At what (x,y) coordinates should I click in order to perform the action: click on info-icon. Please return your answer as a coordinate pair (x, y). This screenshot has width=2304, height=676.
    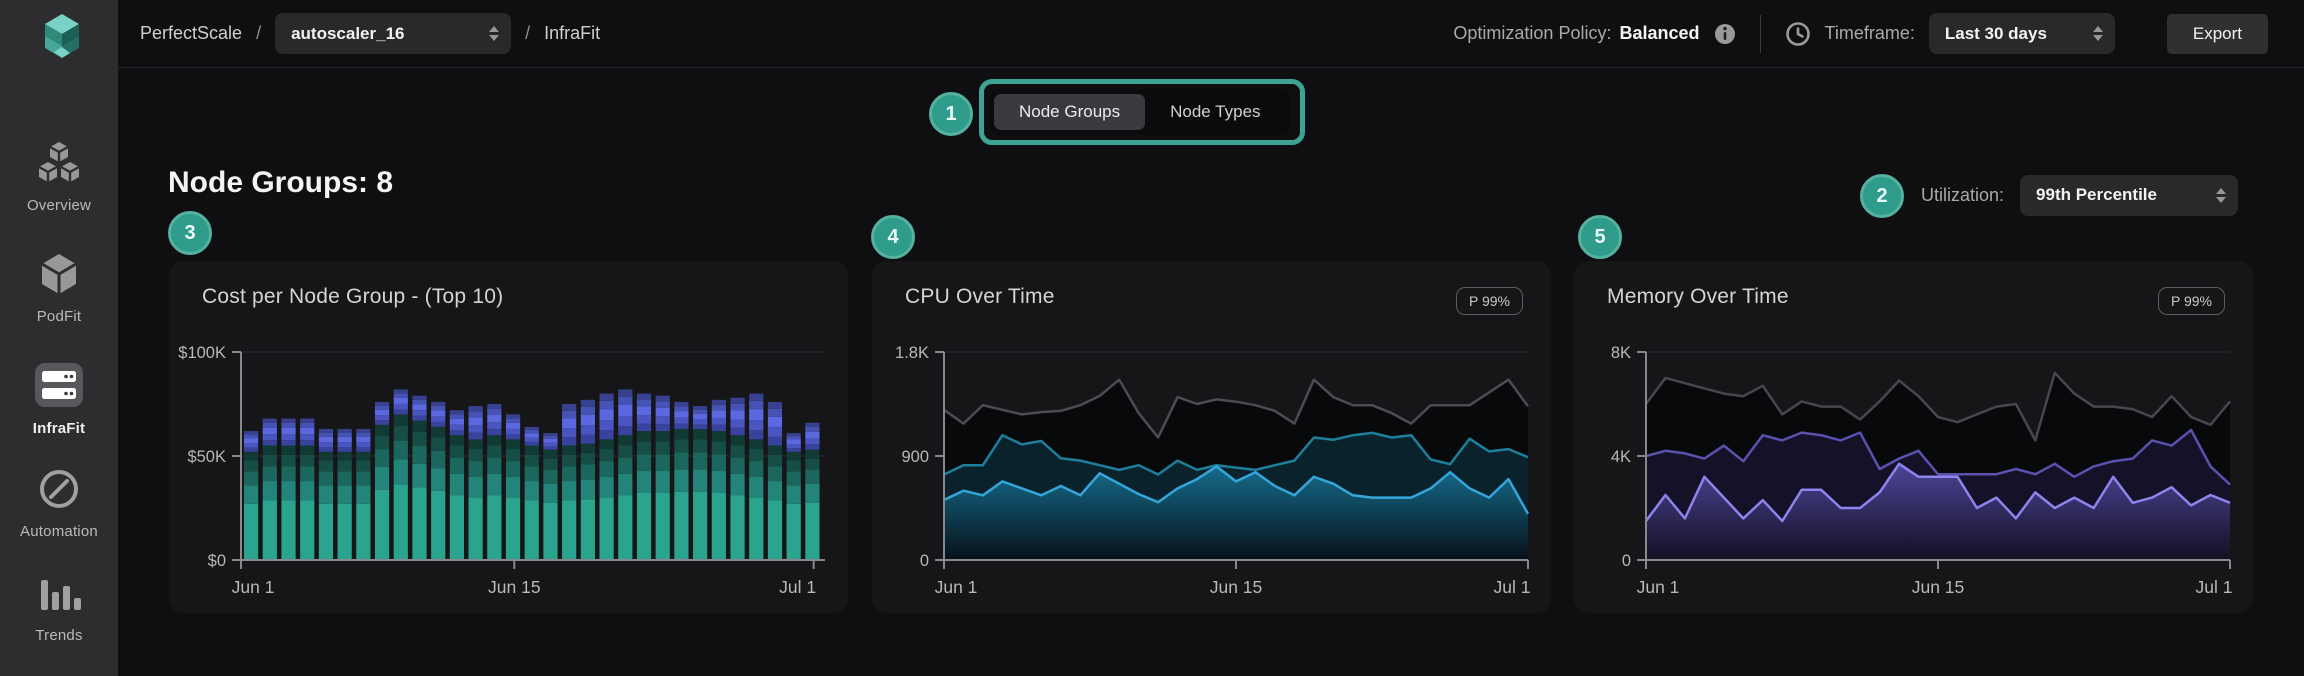
    Looking at the image, I should click on (1725, 34).